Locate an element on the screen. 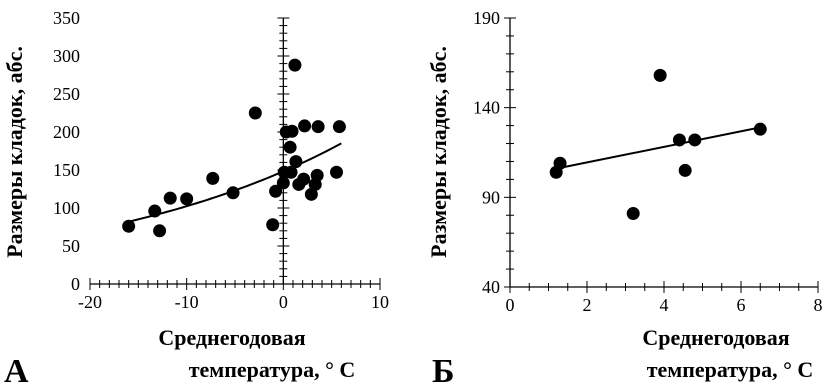 The height and width of the screenshot is (385, 834). scatter-points-a is located at coordinates (234, 148).